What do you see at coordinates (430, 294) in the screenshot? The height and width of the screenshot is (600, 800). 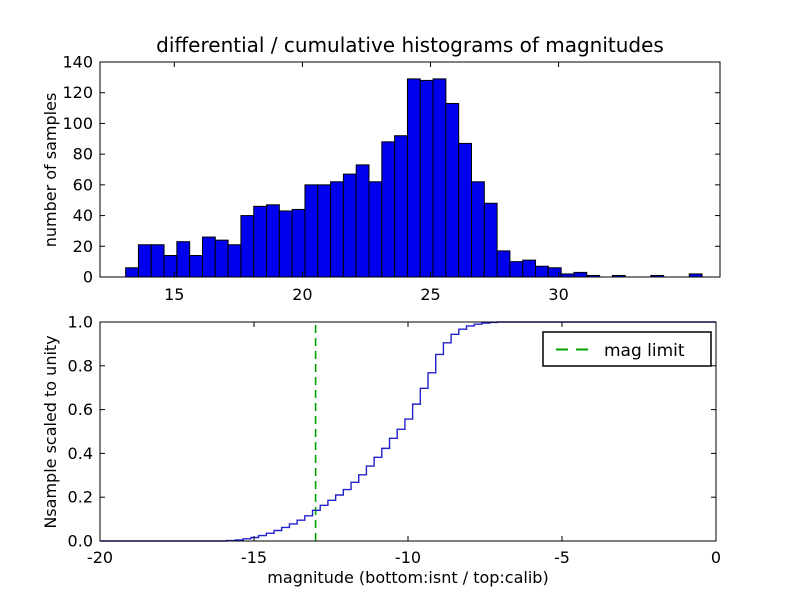 I see `x-tick-label: 25` at bounding box center [430, 294].